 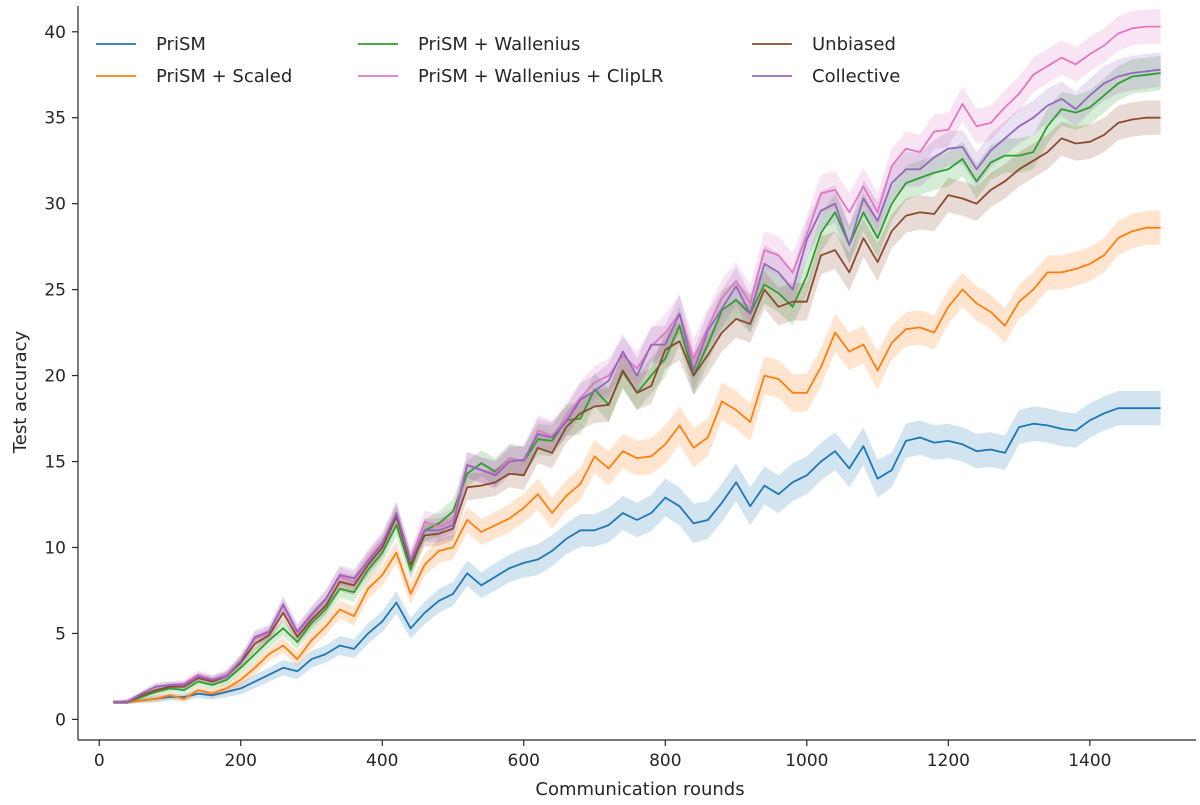 I want to click on y-tick-label: 30, so click(x=55, y=205).